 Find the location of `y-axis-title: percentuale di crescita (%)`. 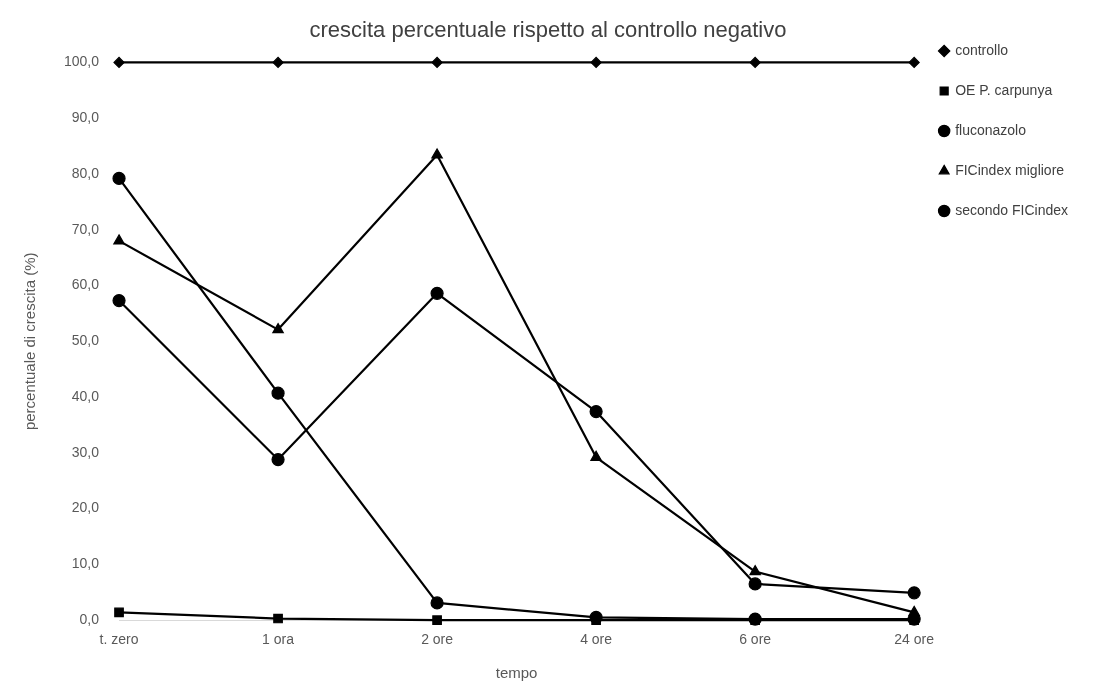

y-axis-title: percentuale di crescita (%) is located at coordinates (30, 341).